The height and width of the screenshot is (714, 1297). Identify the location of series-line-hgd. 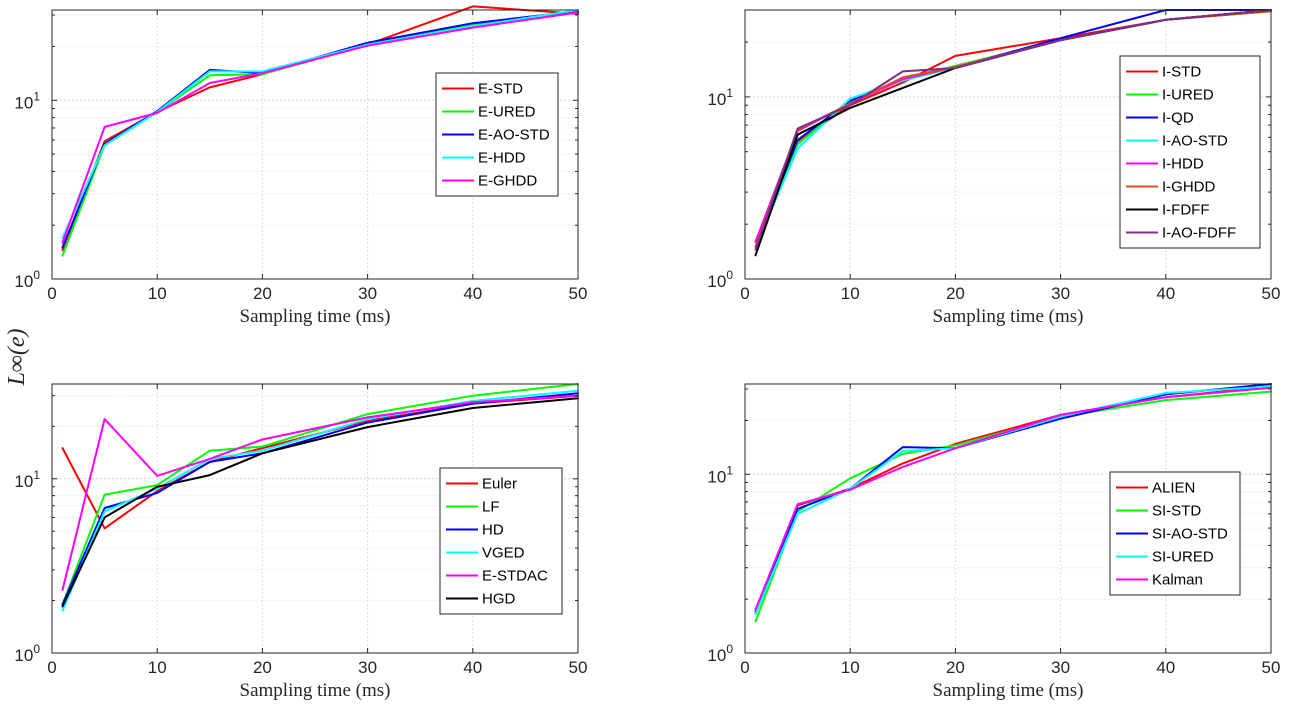
(320, 502).